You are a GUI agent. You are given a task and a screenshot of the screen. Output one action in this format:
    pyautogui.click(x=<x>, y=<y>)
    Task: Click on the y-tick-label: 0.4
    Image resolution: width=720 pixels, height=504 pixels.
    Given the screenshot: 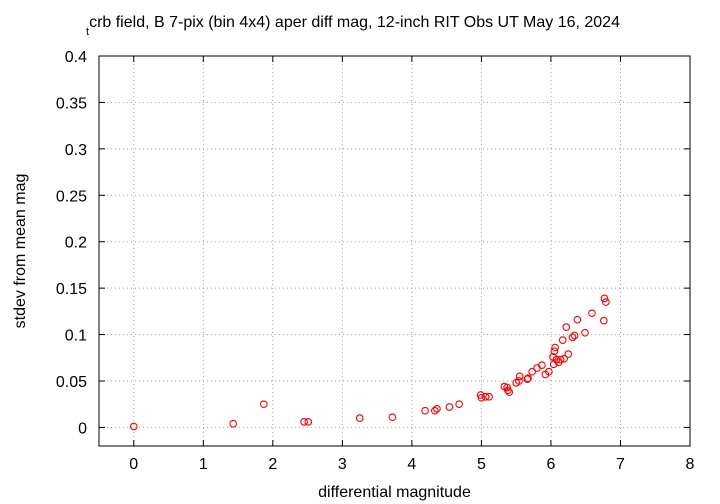 What is the action you would take?
    pyautogui.click(x=76, y=57)
    